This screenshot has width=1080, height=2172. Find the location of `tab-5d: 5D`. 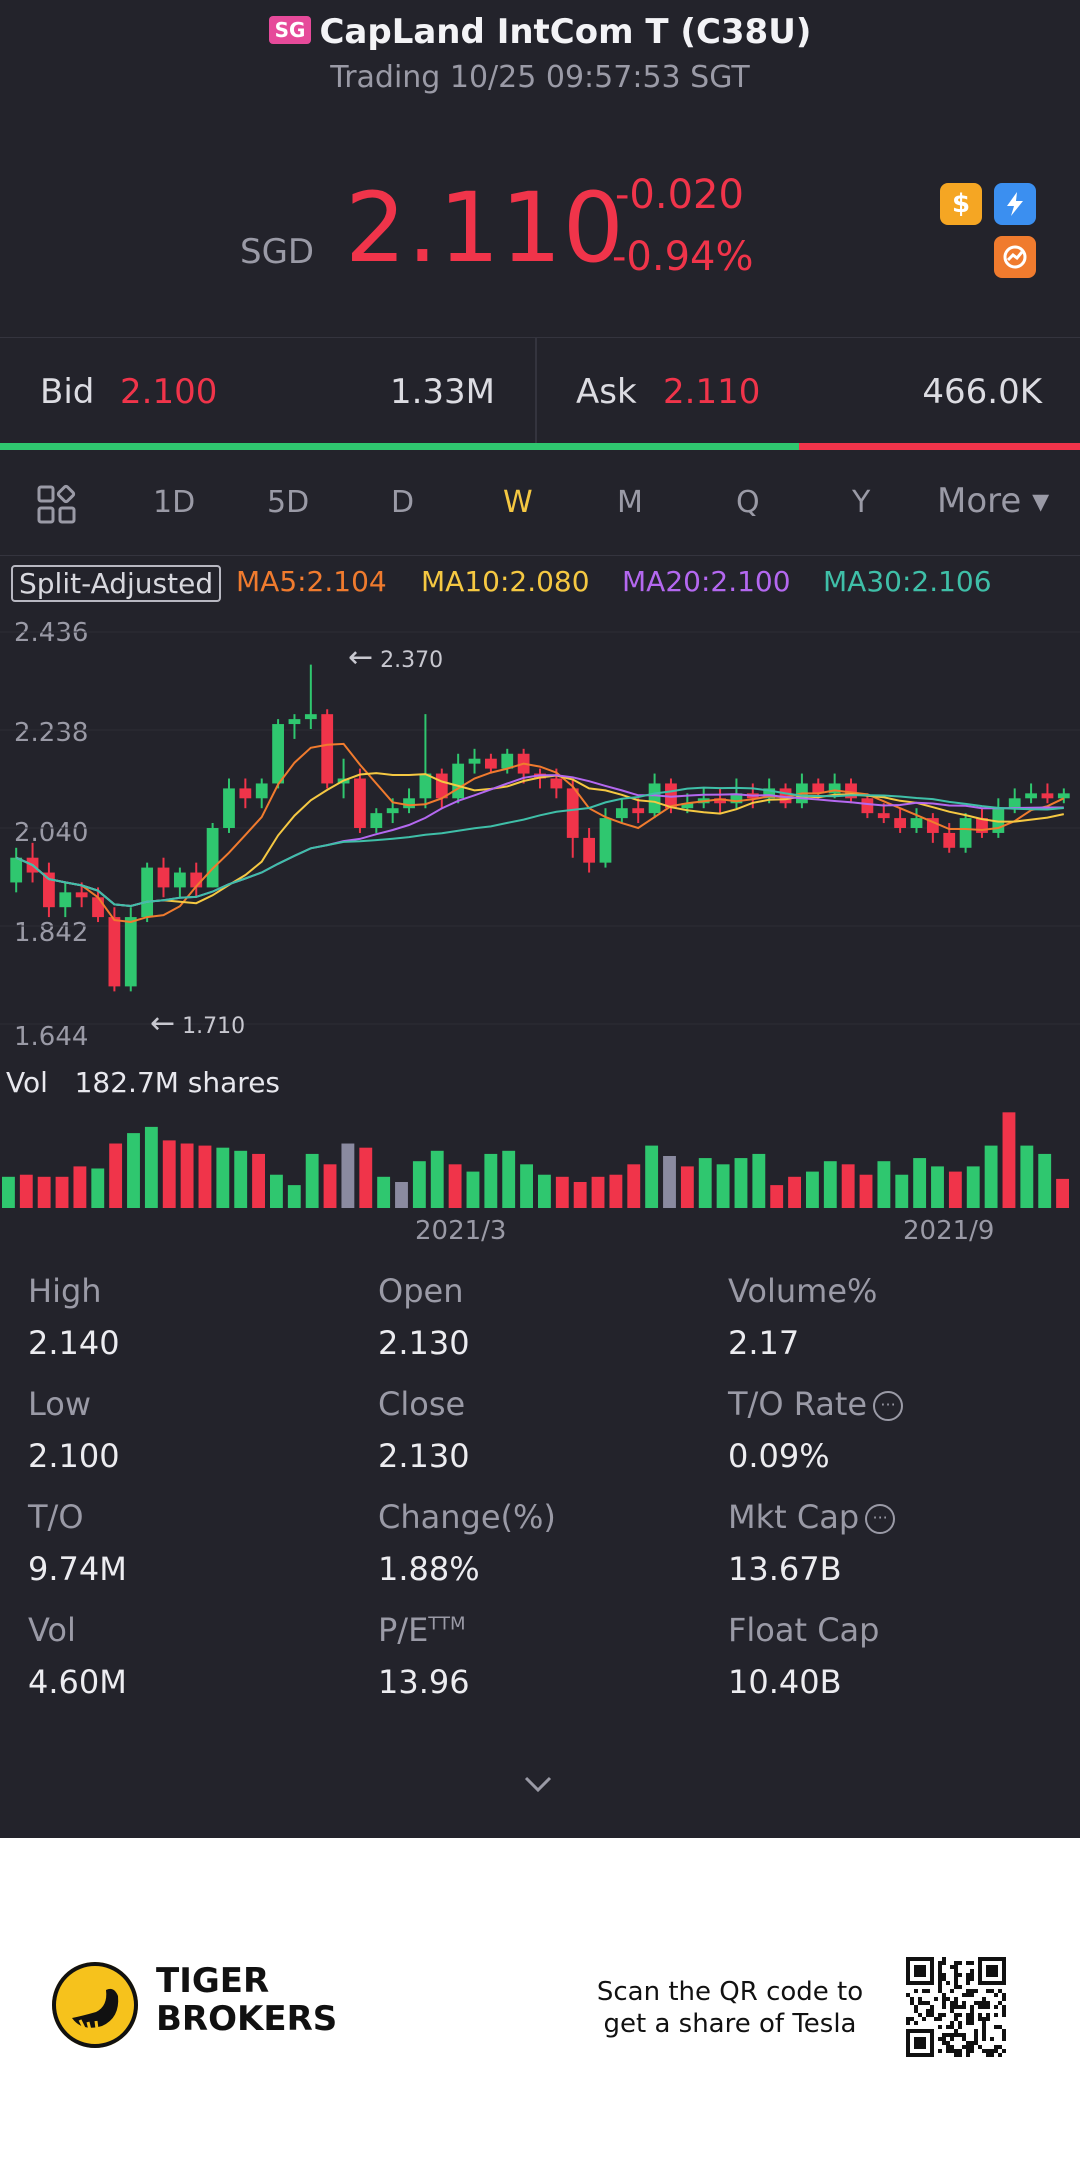

tab-5d: 5D is located at coordinates (288, 502).